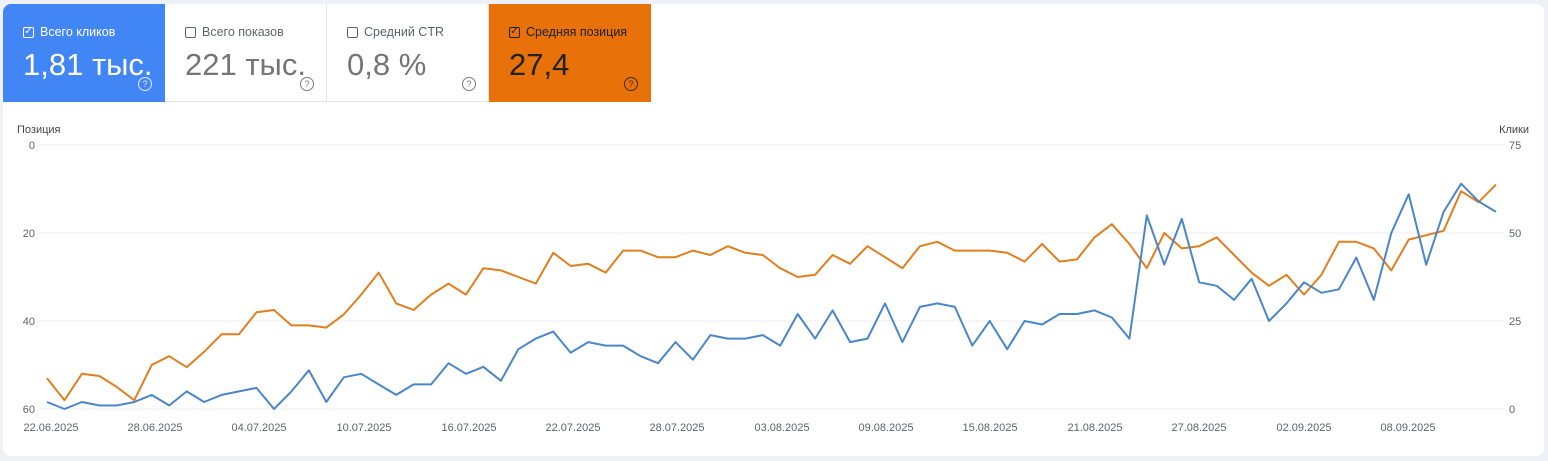 This screenshot has width=1548, height=461. What do you see at coordinates (989, 428) in the screenshot?
I see `x-tick-label: 15.08.2025` at bounding box center [989, 428].